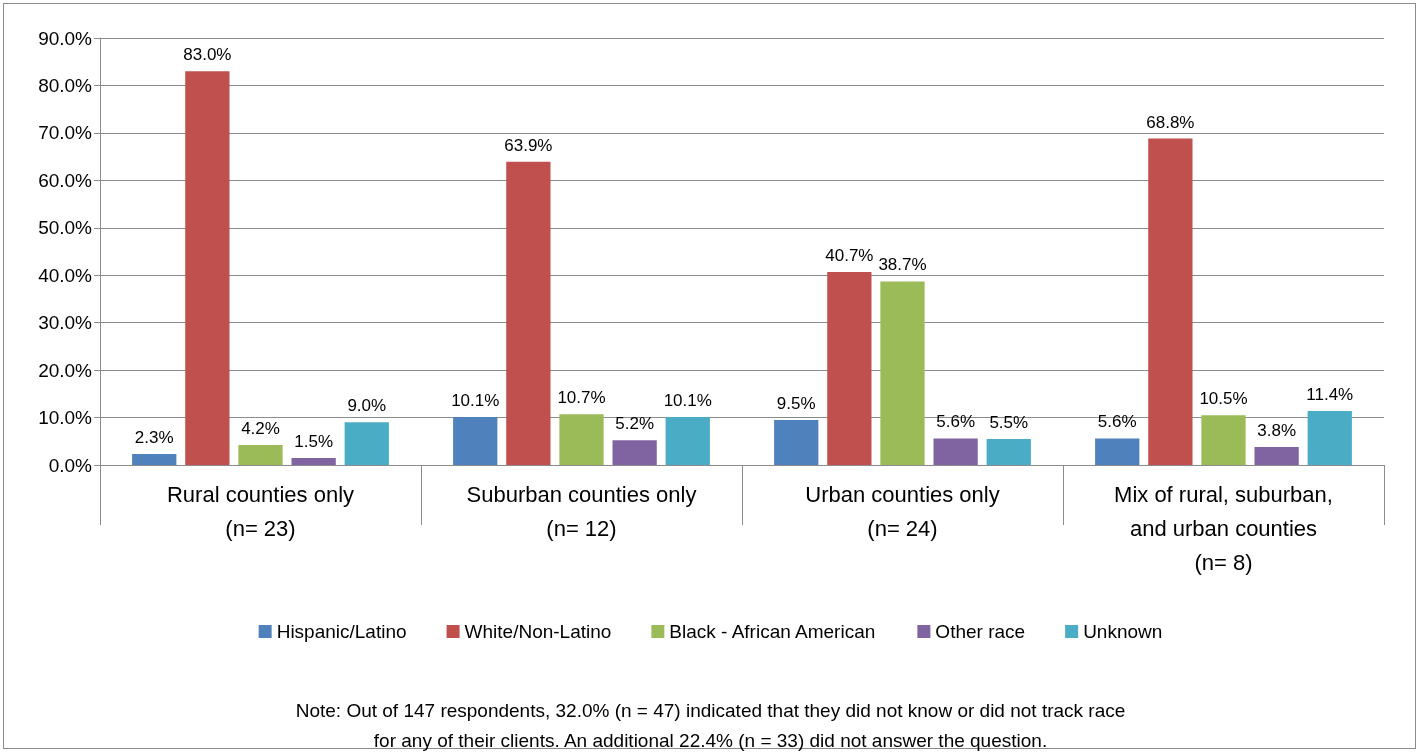 The width and height of the screenshot is (1421, 755). Describe the element at coordinates (65, 323) in the screenshot. I see `y-tick-label: 30.0%` at that location.